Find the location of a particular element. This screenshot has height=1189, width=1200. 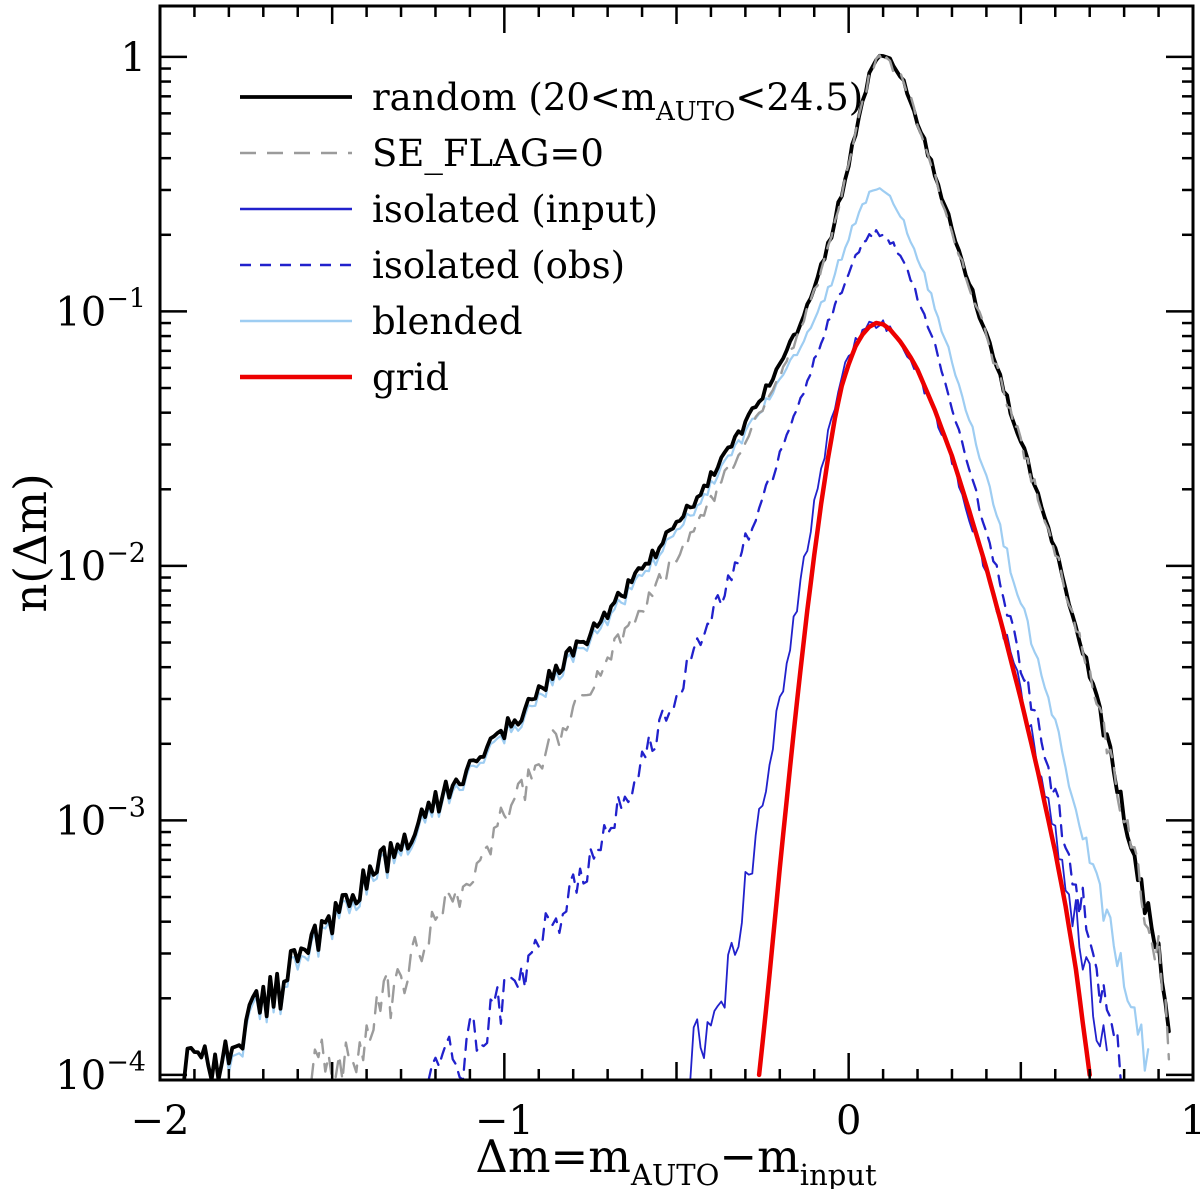

legend-item-isolated-obs: isolated (obs) is located at coordinates (432, 265).